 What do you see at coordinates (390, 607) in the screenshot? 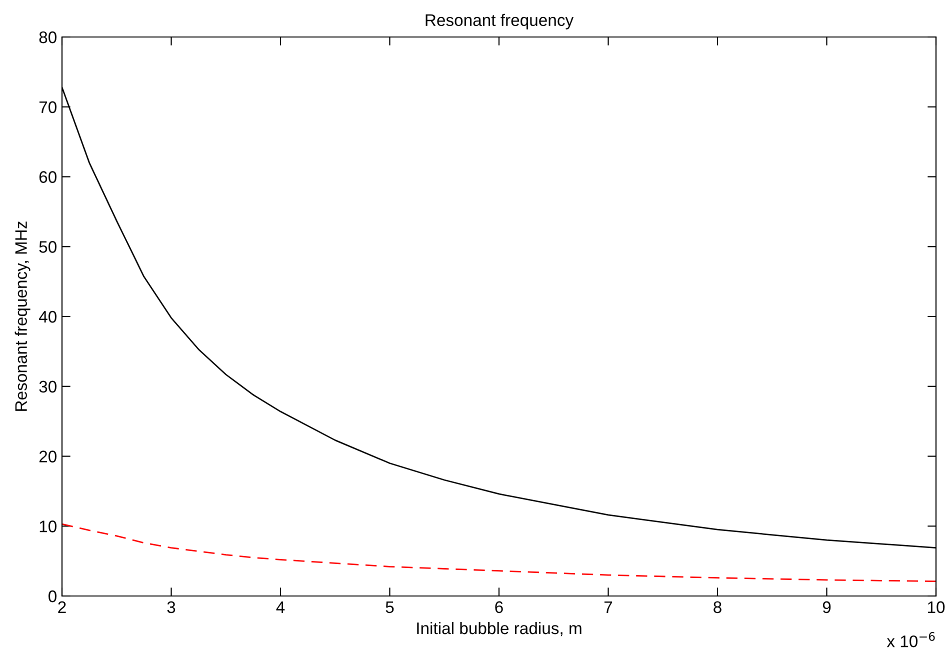
I see `x-tick-label: 5` at bounding box center [390, 607].